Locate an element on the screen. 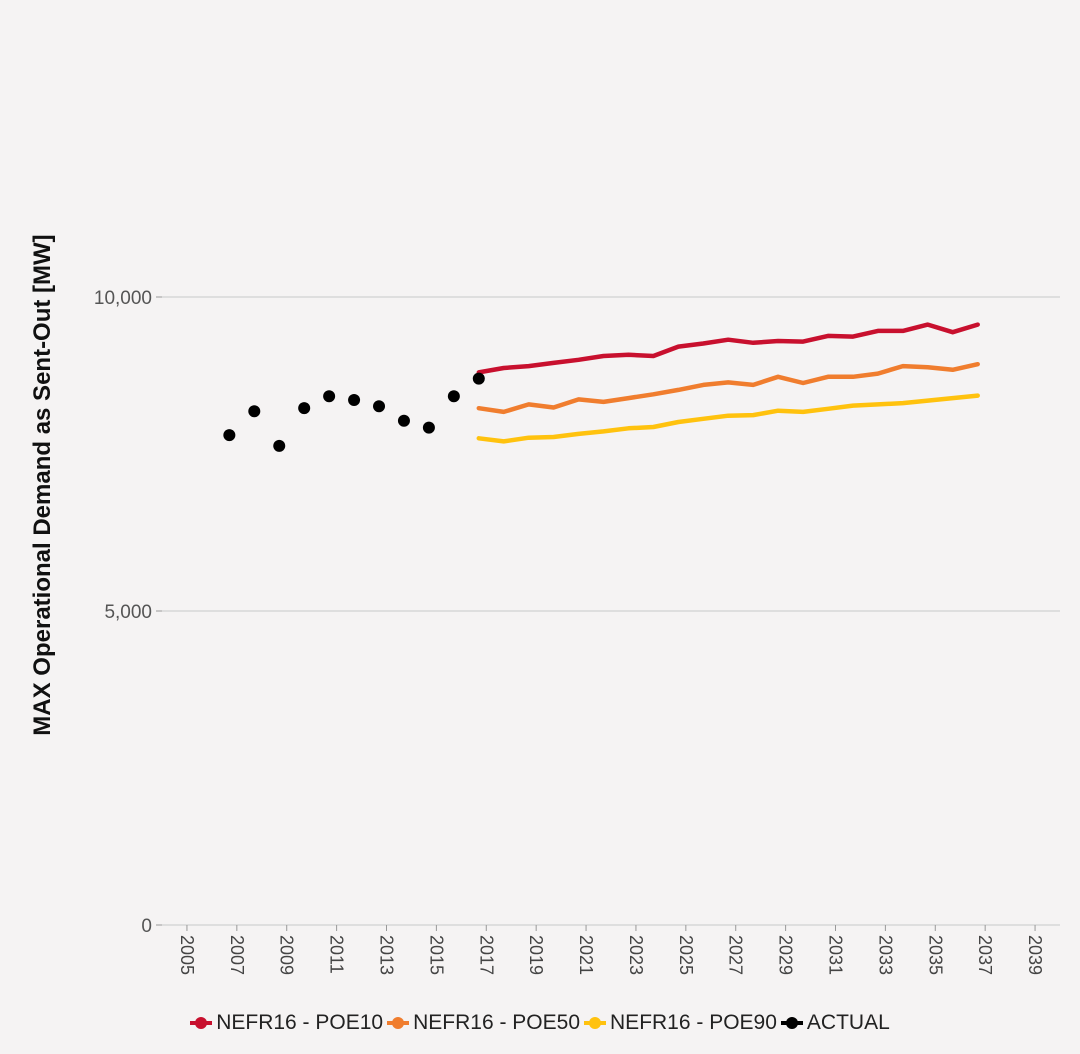  y-axis-label: MAX Operational Demand as Sent-Out [MW] is located at coordinates (42, 484).